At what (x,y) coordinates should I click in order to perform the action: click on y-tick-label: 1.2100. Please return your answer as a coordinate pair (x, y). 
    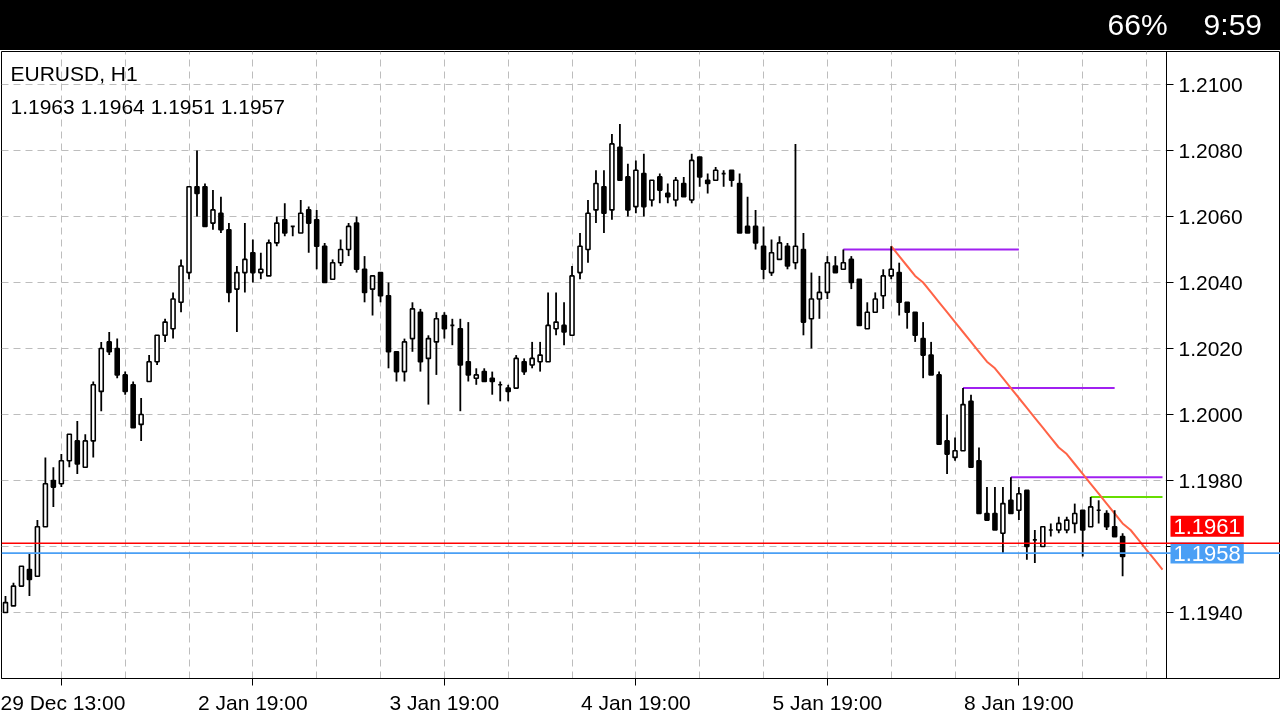
    Looking at the image, I should click on (1210, 84).